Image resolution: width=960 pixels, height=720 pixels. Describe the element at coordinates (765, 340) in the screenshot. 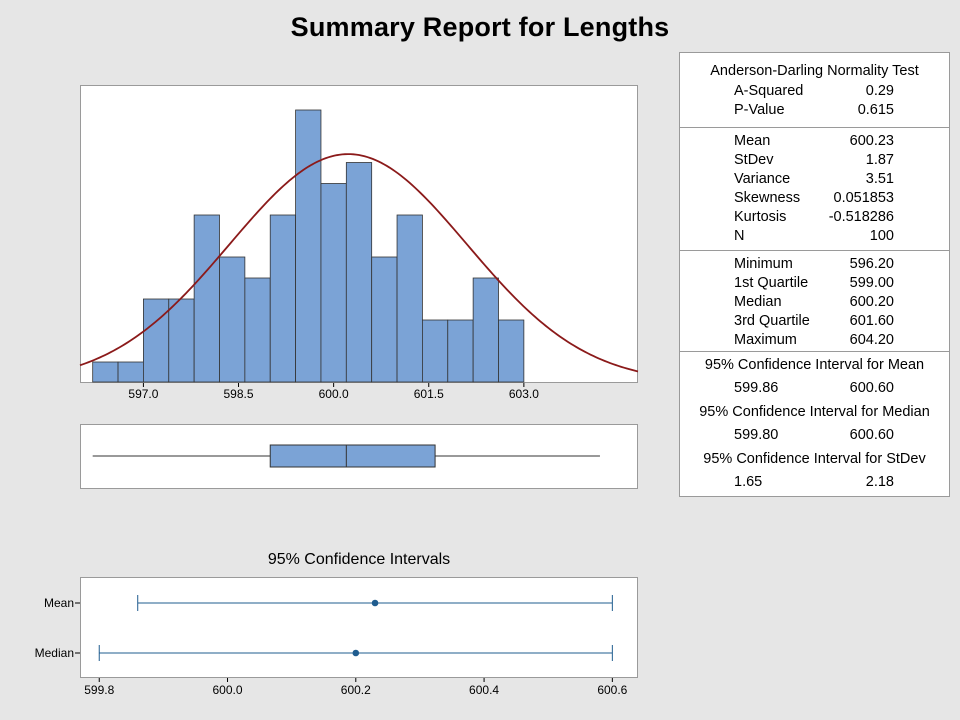

I see `stat-label: Maximum` at that location.